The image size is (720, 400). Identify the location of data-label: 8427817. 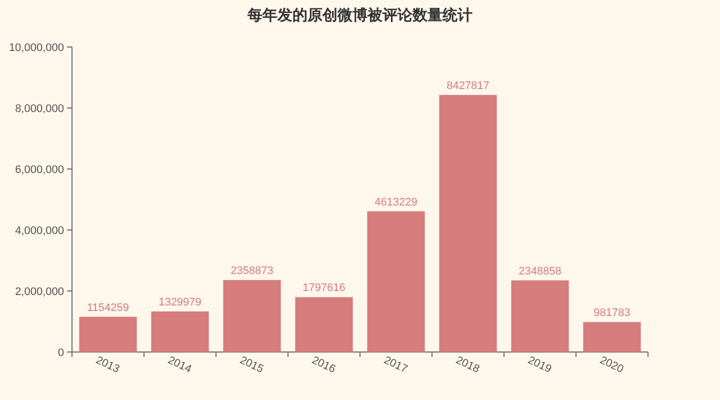
(468, 86).